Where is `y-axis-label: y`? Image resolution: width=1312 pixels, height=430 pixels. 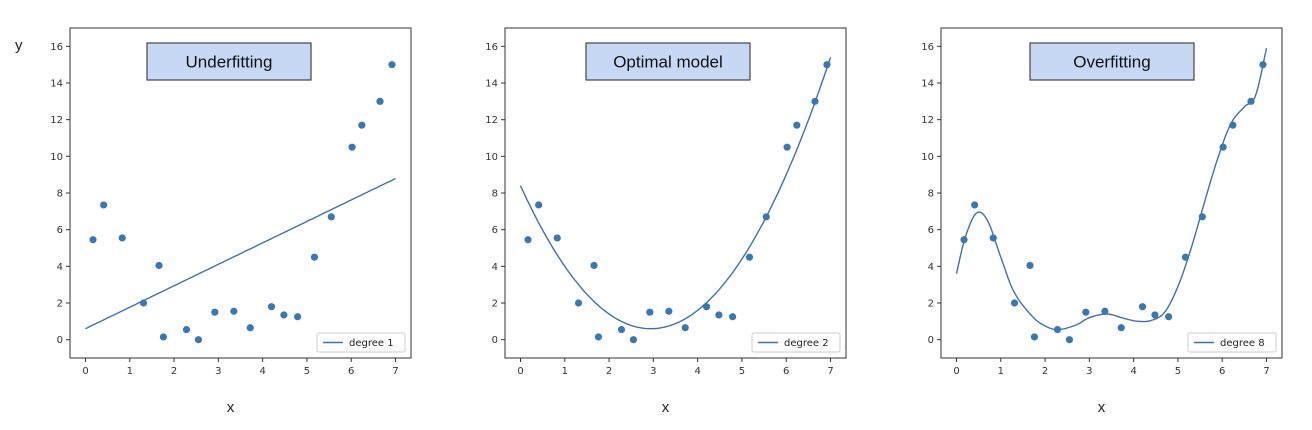
y-axis-label: y is located at coordinates (19, 45).